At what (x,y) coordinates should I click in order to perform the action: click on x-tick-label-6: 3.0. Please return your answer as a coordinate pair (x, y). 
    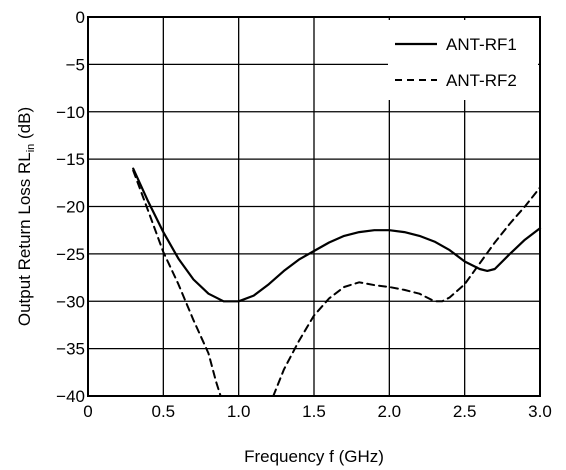
    Looking at the image, I should click on (540, 411).